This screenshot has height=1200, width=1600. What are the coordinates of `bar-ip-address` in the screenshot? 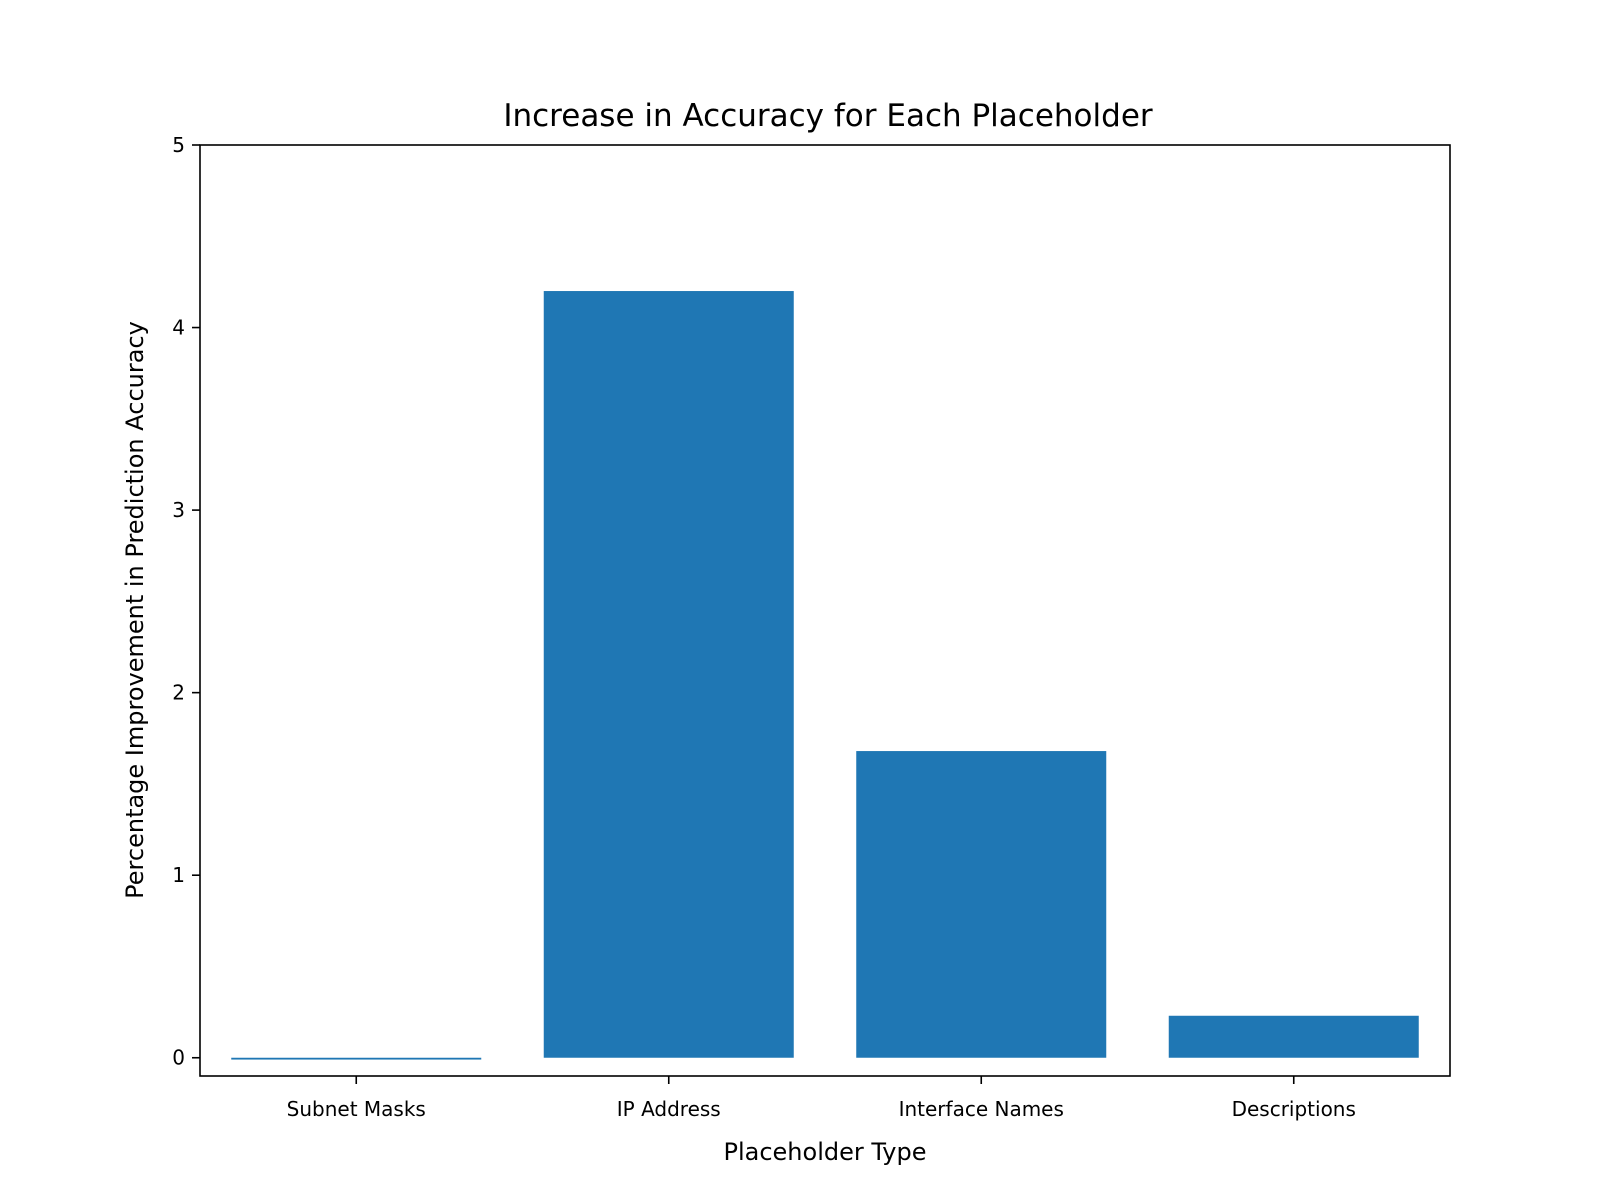 It's located at (668, 674).